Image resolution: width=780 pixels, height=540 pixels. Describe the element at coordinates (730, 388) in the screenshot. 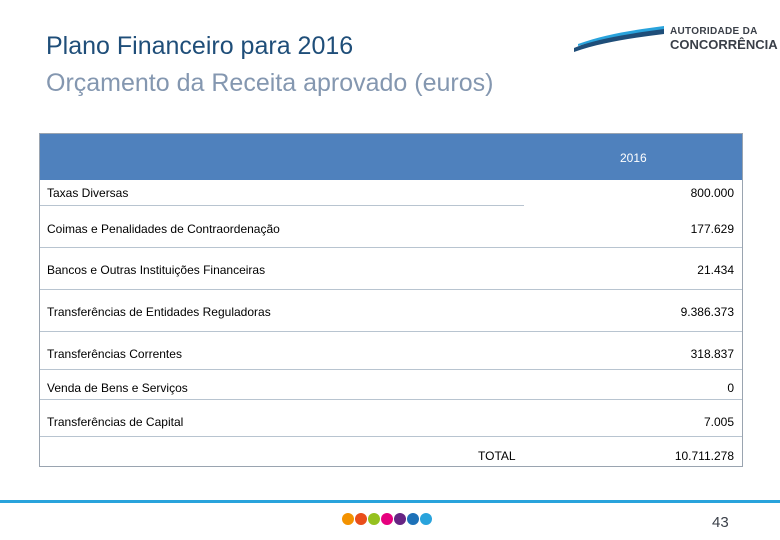

I see `row-value: 0` at that location.